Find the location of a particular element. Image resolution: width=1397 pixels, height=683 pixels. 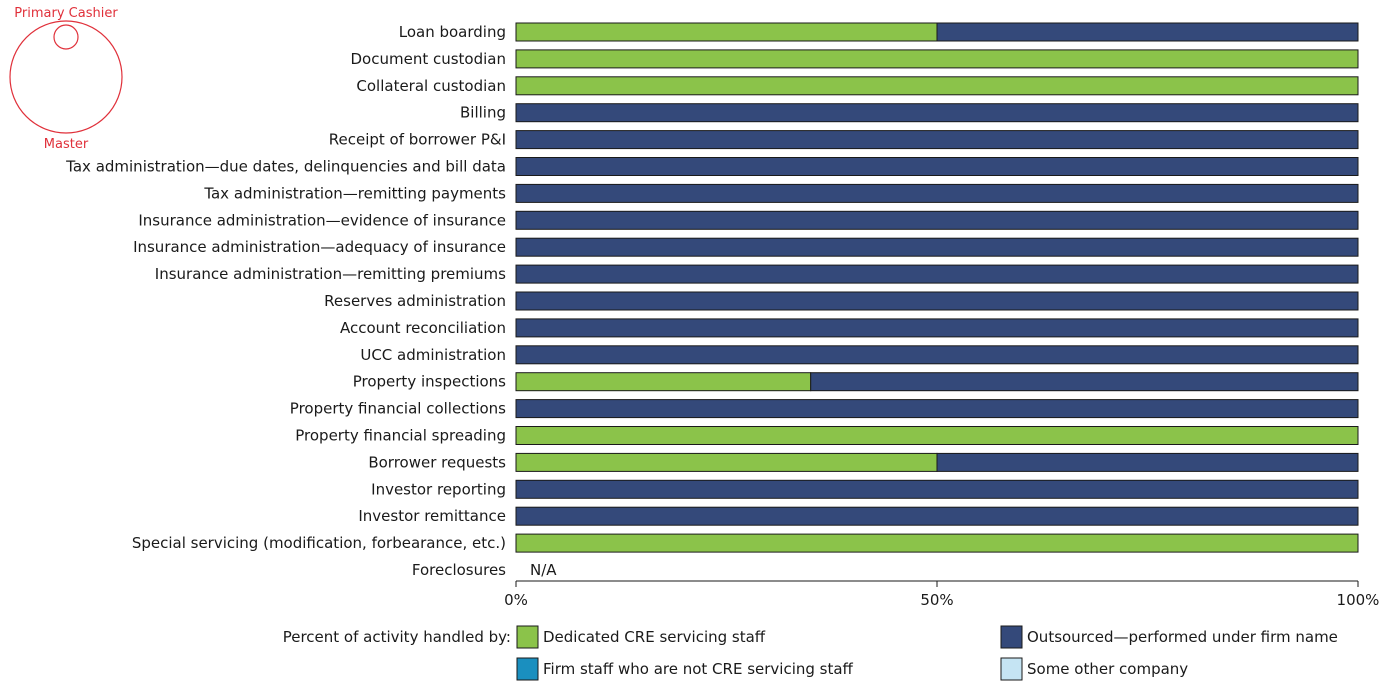

x-tick-label: 0% is located at coordinates (516, 600).